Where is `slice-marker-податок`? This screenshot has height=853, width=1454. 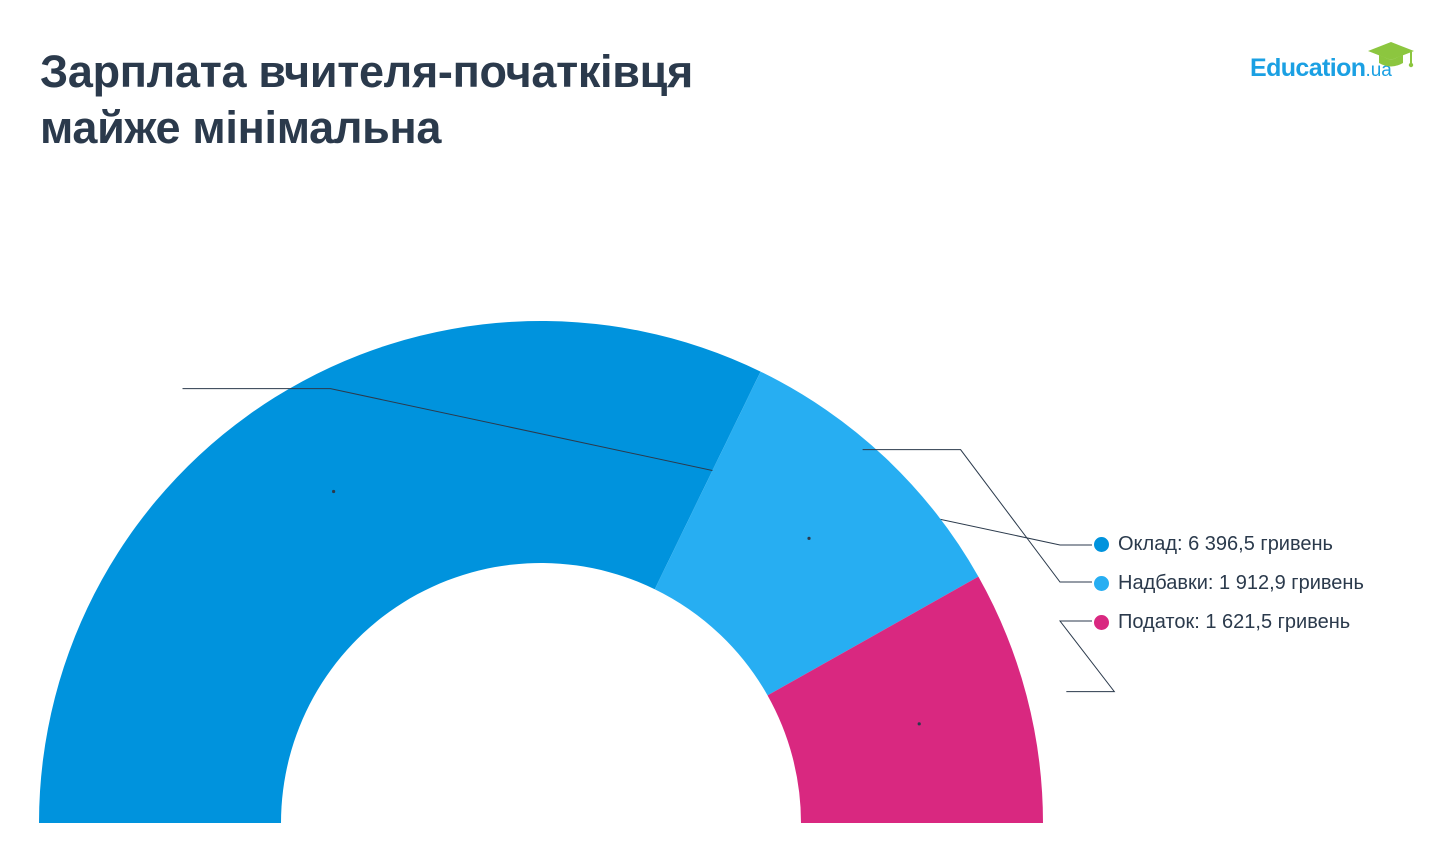
slice-marker-податок is located at coordinates (919, 724).